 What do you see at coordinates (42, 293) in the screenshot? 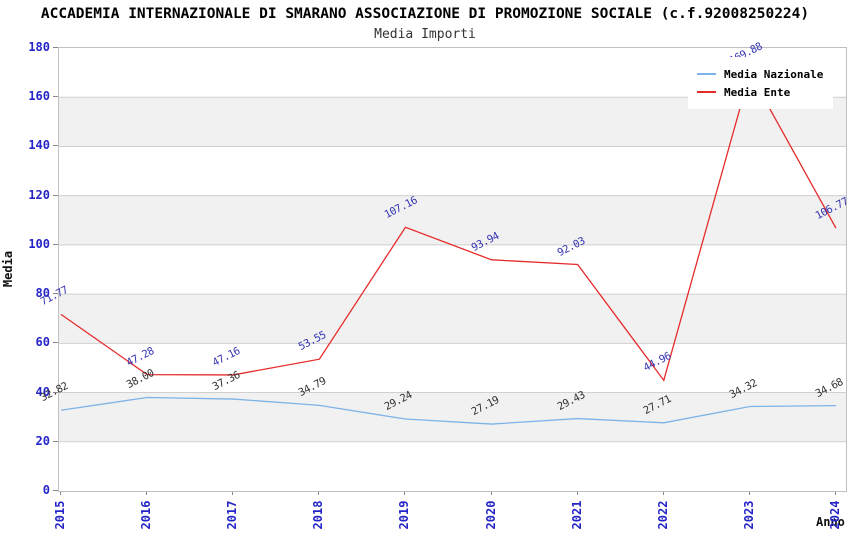
I see `y-tick-label: 80` at bounding box center [42, 293].